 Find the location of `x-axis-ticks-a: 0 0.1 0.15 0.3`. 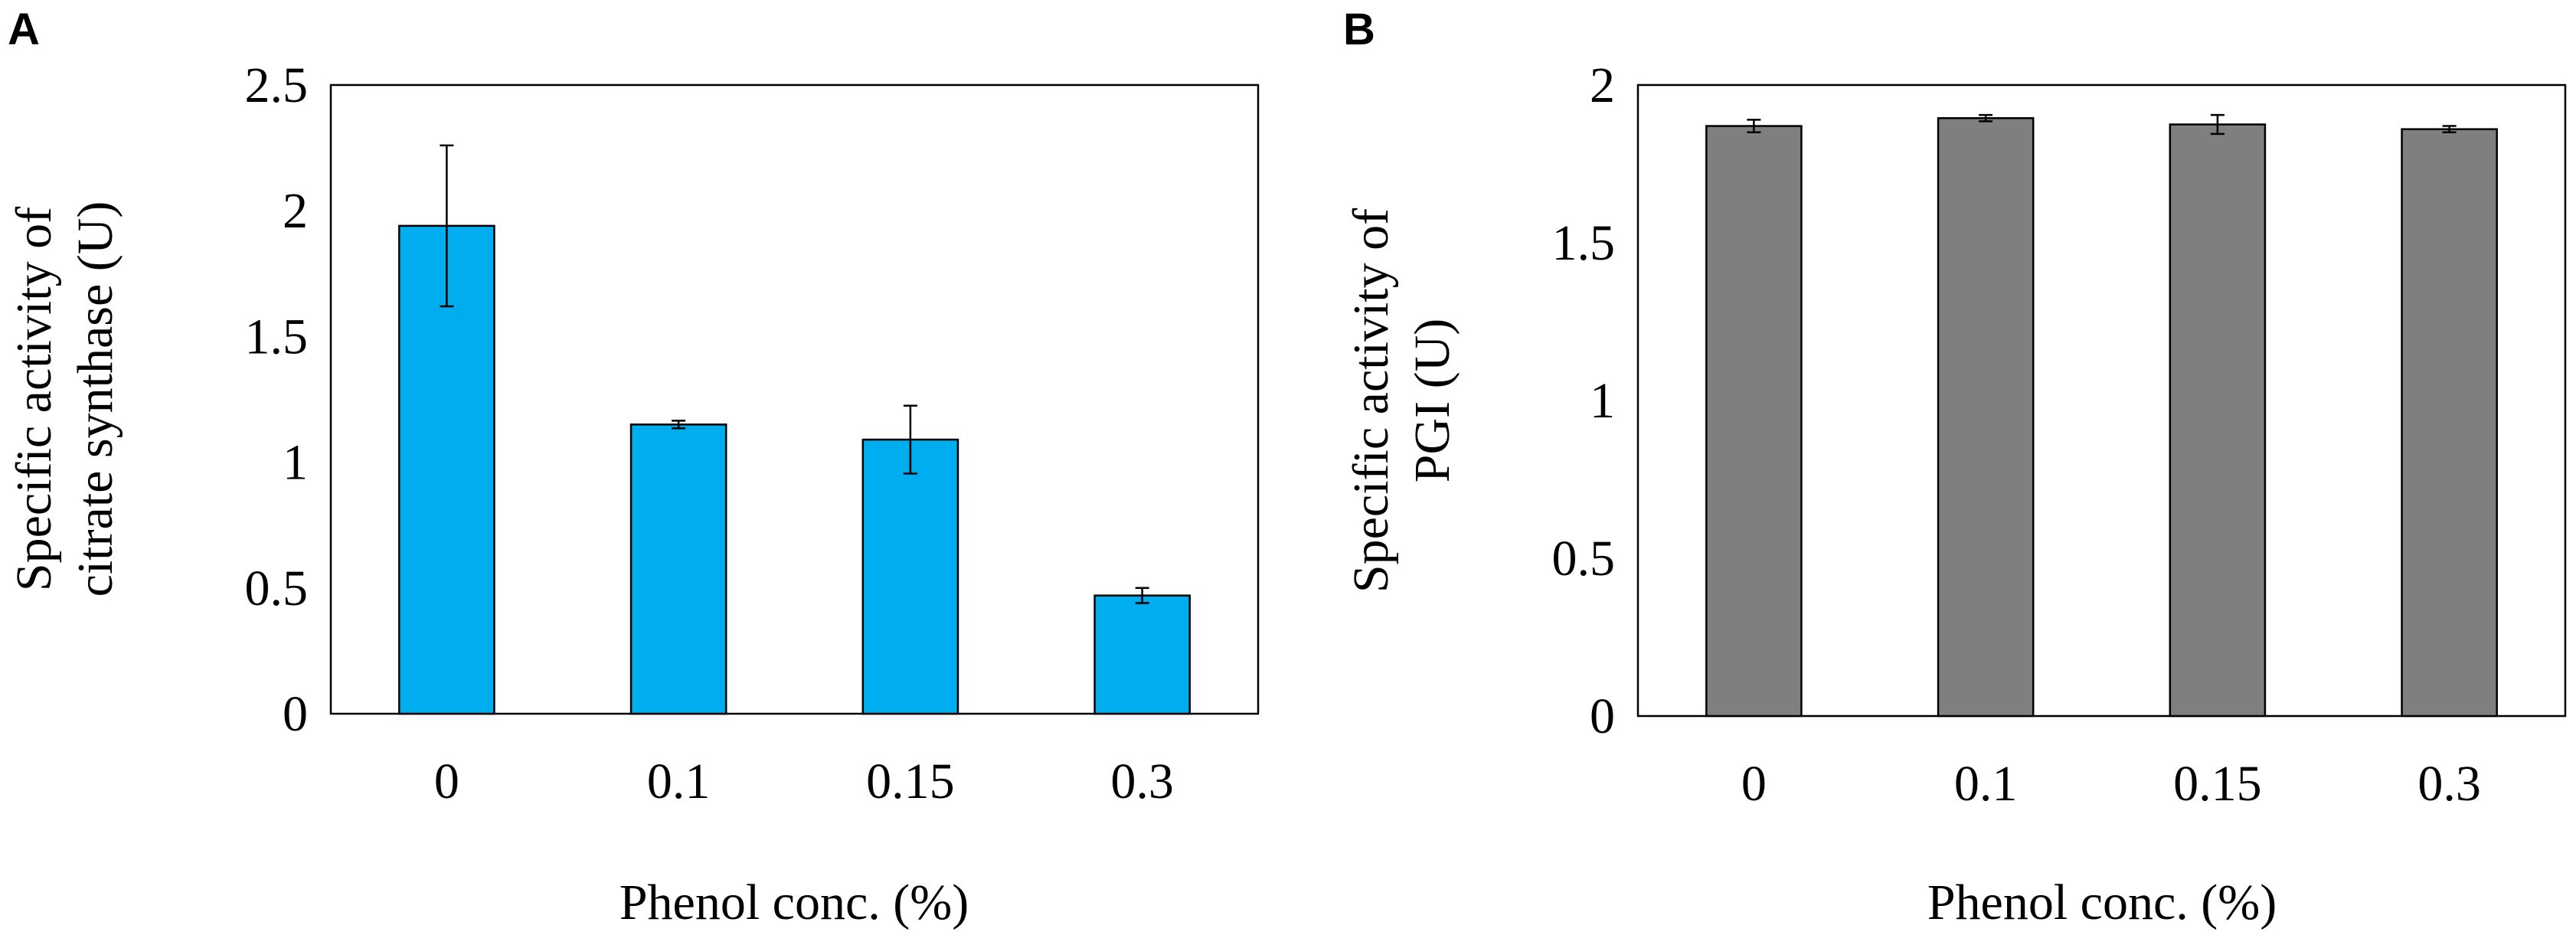

x-axis-ticks-a: 0 0.1 0.15 0.3 is located at coordinates (804, 781).